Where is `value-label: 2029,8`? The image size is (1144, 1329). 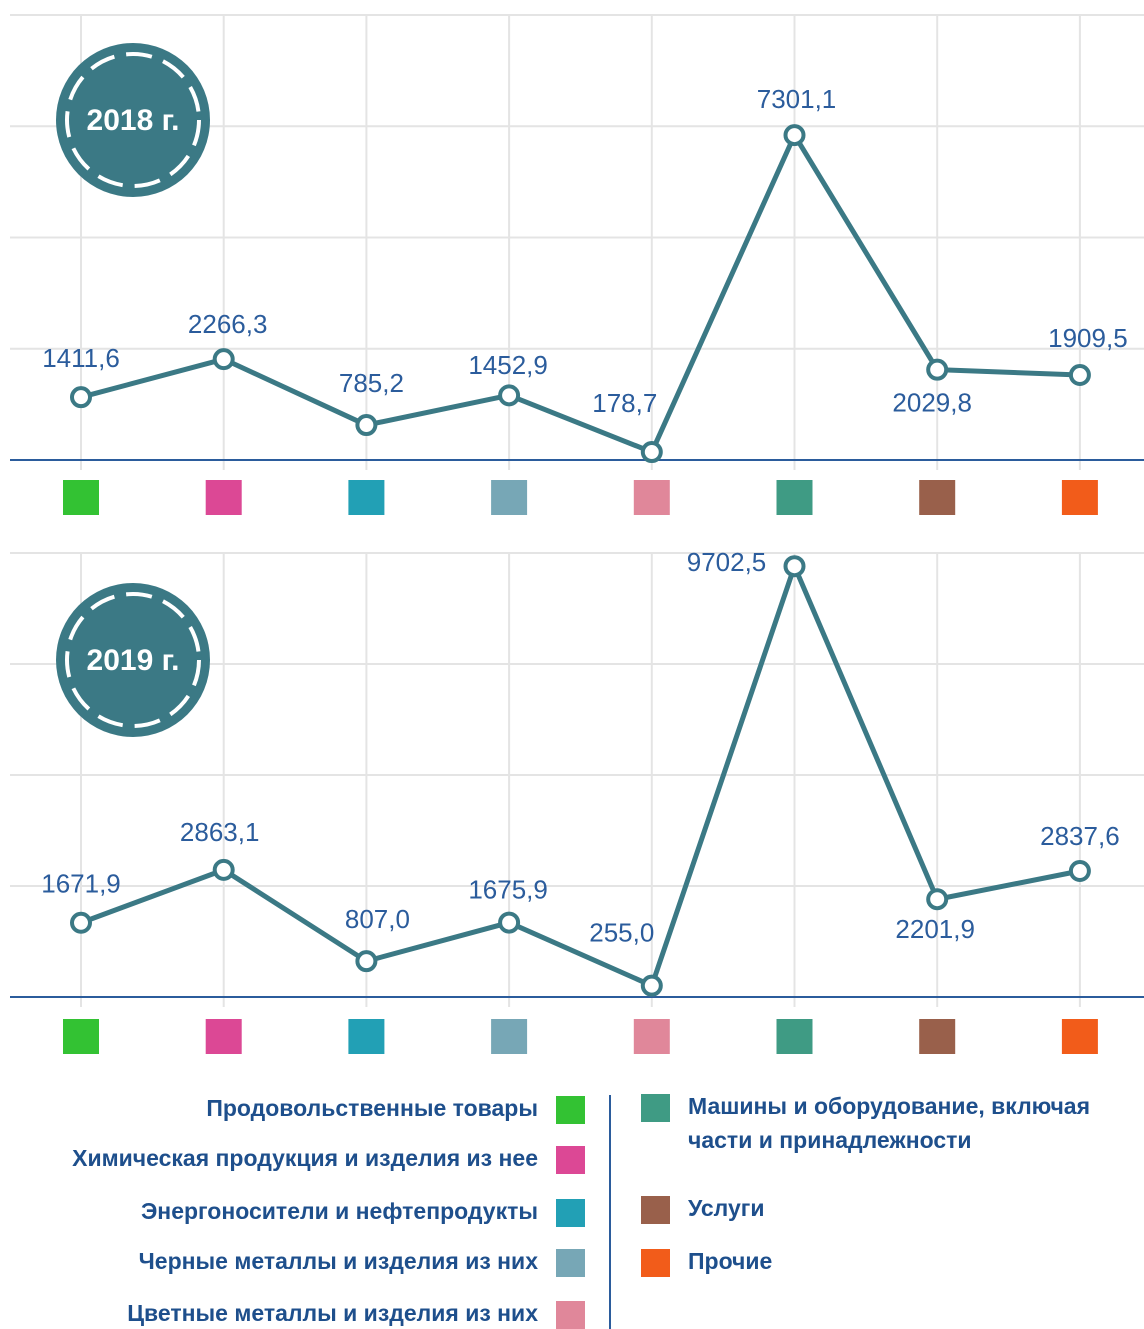 value-label: 2029,8 is located at coordinates (932, 403).